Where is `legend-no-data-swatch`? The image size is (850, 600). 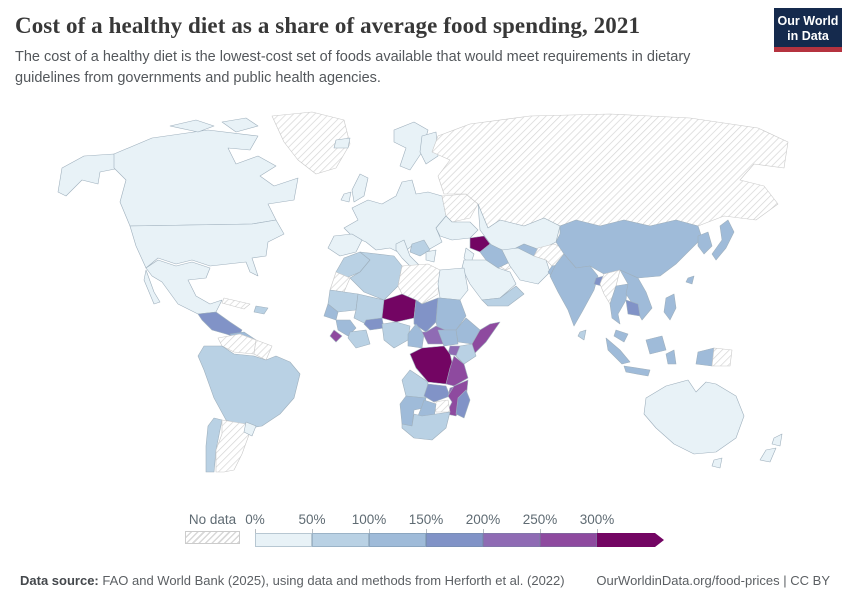
legend-no-data-swatch is located at coordinates (212, 537).